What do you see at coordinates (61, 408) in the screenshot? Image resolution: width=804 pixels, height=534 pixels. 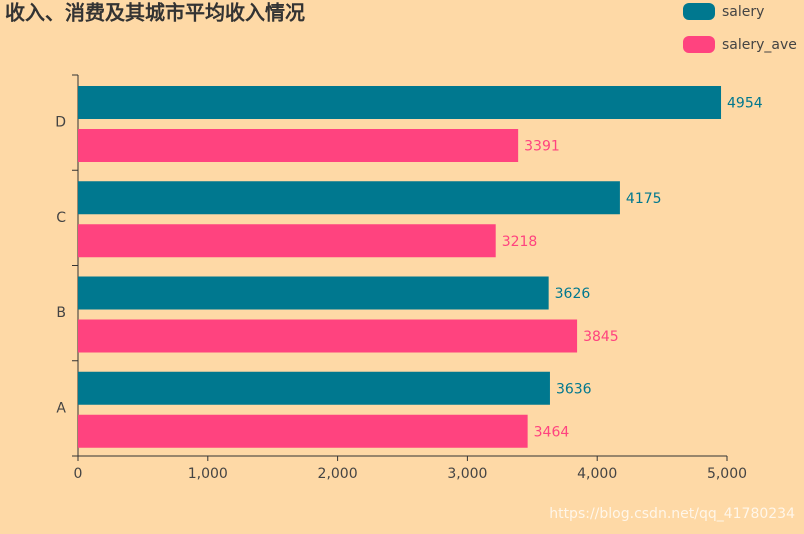 I see `y-tick-label: A` at bounding box center [61, 408].